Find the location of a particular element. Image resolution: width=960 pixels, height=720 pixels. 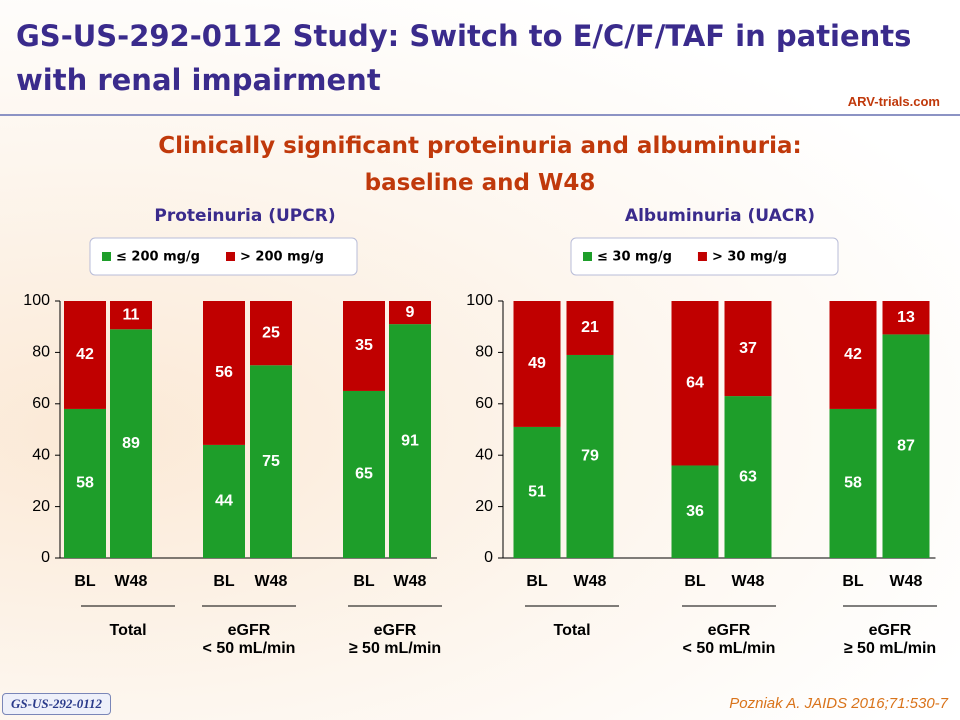

data-label: 89 is located at coordinates (131, 443).